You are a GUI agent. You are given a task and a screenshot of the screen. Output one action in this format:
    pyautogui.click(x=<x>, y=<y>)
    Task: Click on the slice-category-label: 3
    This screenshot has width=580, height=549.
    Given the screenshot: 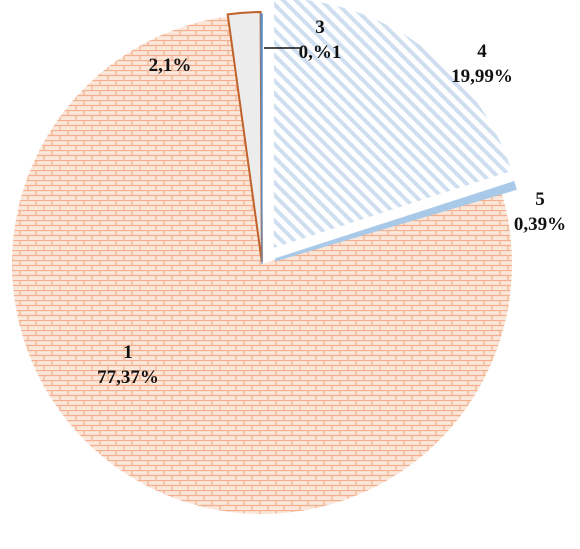 What is the action you would take?
    pyautogui.click(x=320, y=27)
    